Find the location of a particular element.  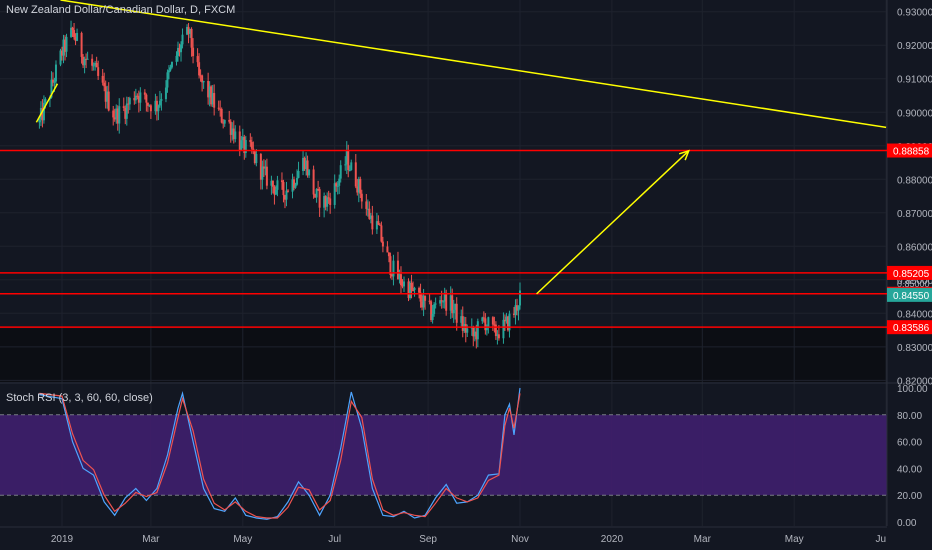

y-tick-label: 0.87000 is located at coordinates (914, 214).